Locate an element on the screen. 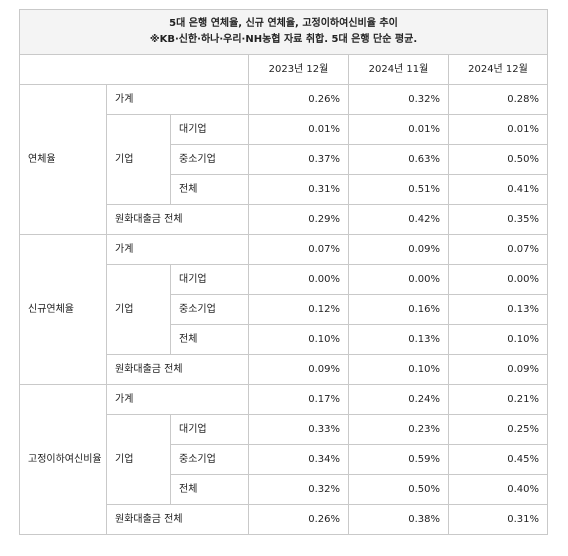 The width and height of the screenshot is (568, 556). section-label: 연체율 is located at coordinates (63, 159).